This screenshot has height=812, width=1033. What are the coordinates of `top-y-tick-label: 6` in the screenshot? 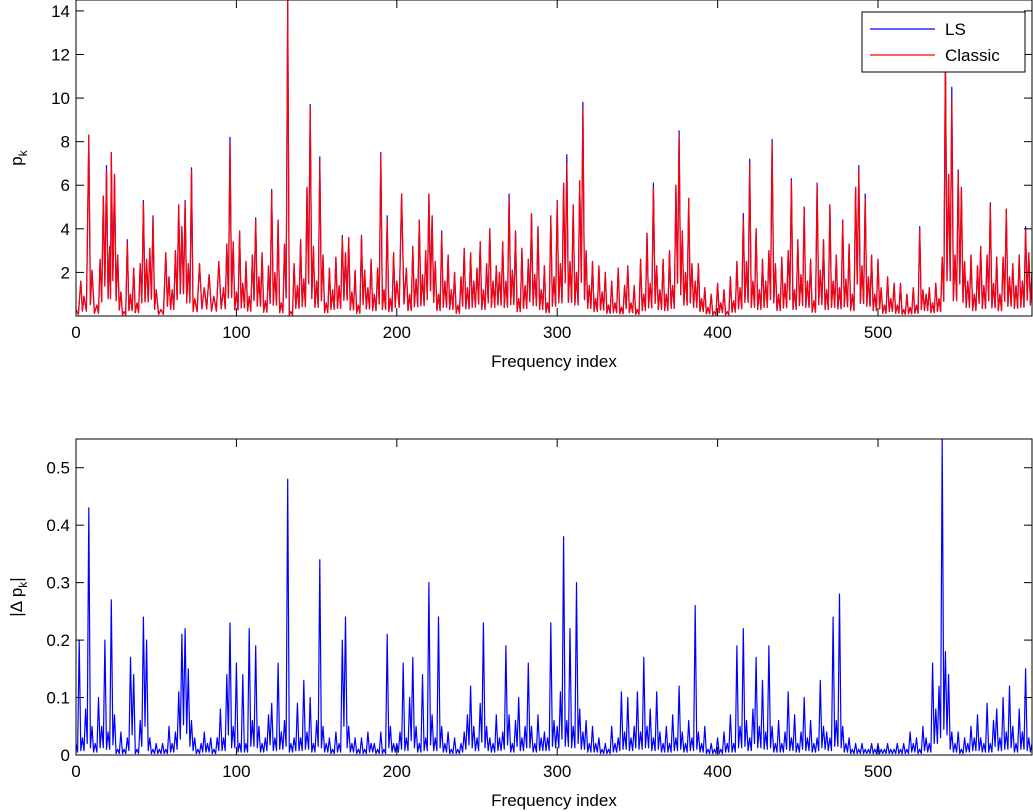 It's located at (65, 185).